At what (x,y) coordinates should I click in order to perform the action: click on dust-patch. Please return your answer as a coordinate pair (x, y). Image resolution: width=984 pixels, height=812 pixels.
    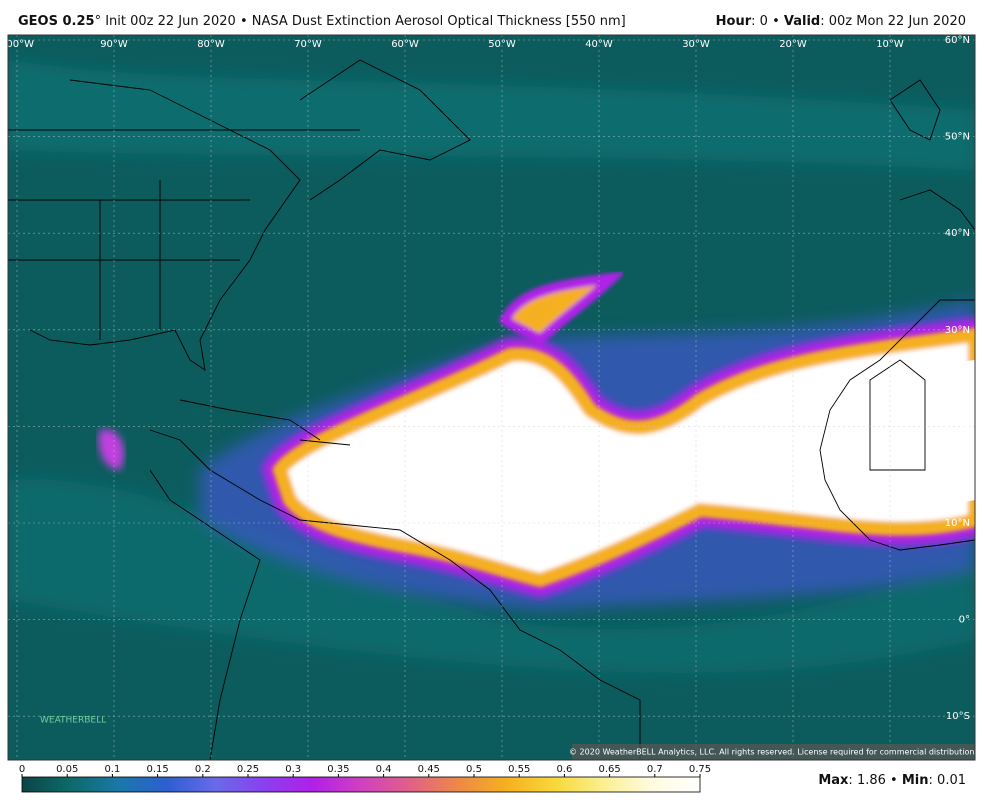
    Looking at the image, I should click on (111, 449).